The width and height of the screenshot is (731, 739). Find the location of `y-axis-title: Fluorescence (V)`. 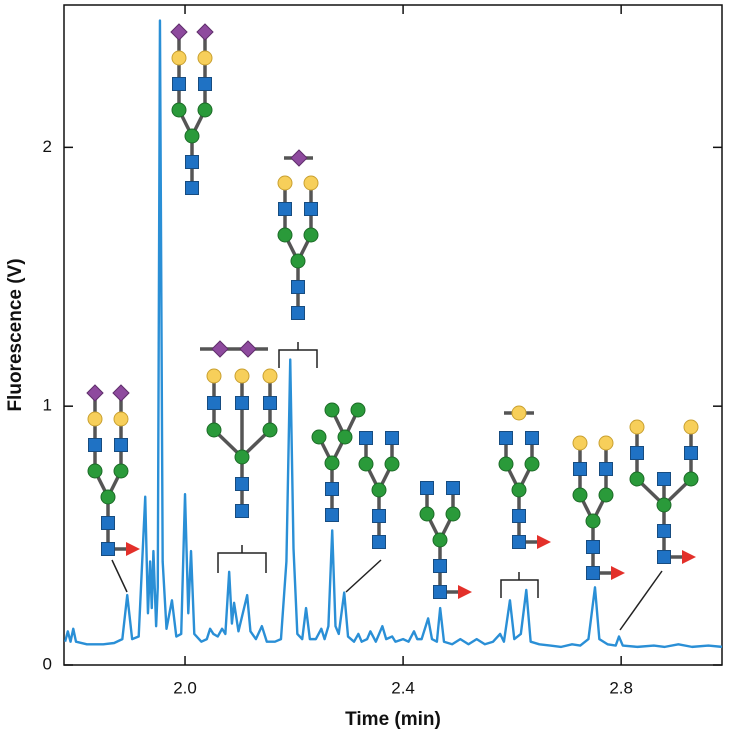

y-axis-title: Fluorescence (V) is located at coordinates (15, 334).